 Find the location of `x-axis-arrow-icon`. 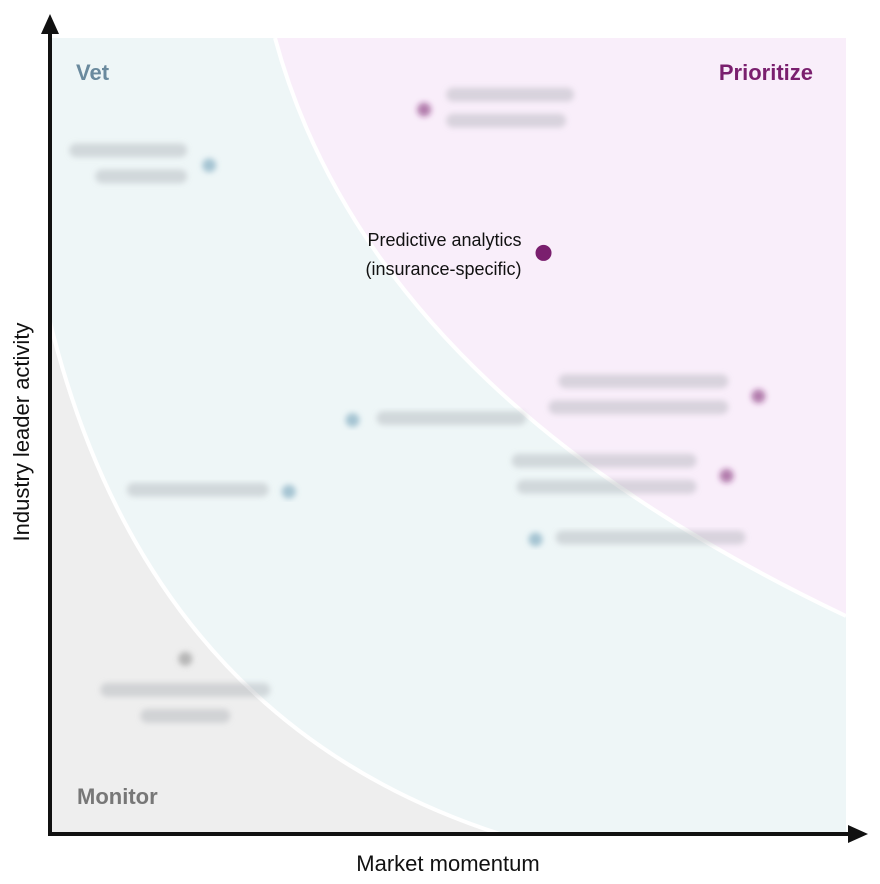

x-axis-arrow-icon is located at coordinates (858, 834).